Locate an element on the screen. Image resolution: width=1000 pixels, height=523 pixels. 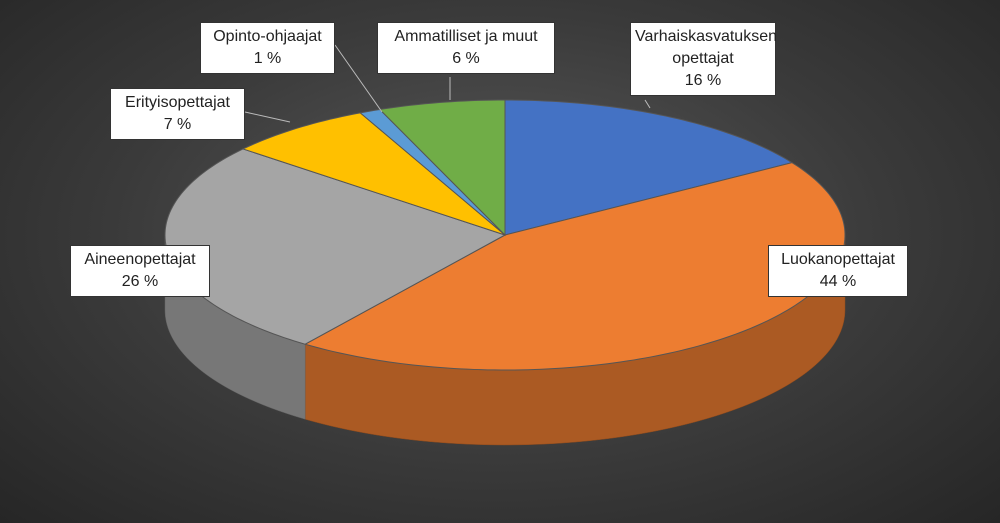
label-value: 1 % is located at coordinates (267, 58).